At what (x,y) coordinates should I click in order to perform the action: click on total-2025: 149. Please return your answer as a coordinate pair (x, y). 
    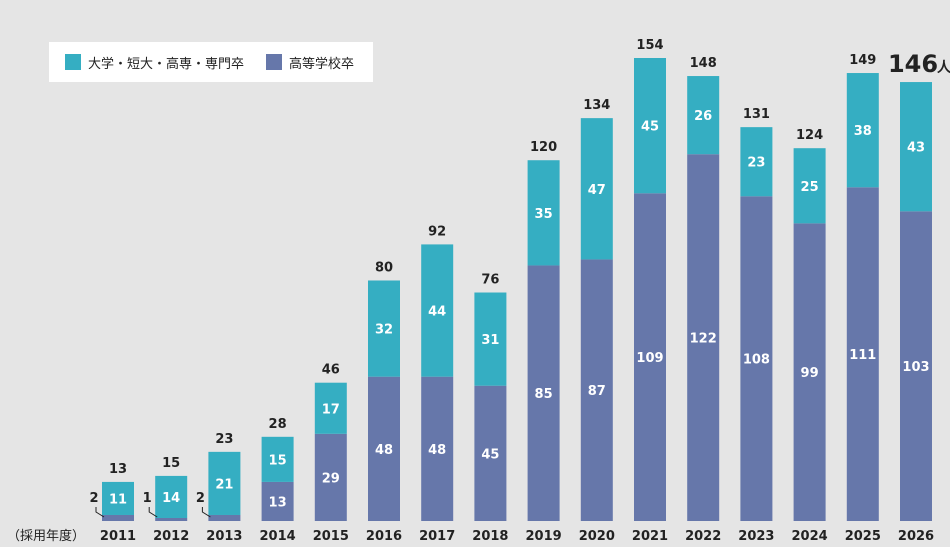
    Looking at the image, I should click on (862, 60).